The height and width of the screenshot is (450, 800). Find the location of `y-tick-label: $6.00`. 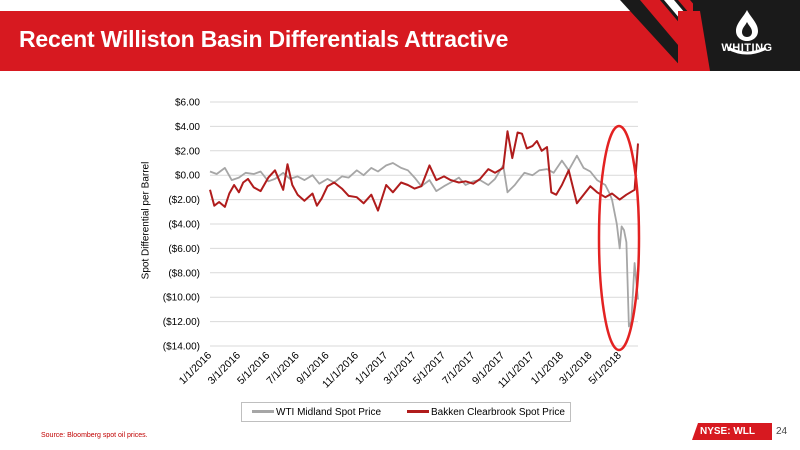

y-tick-label: $6.00 is located at coordinates (187, 103).